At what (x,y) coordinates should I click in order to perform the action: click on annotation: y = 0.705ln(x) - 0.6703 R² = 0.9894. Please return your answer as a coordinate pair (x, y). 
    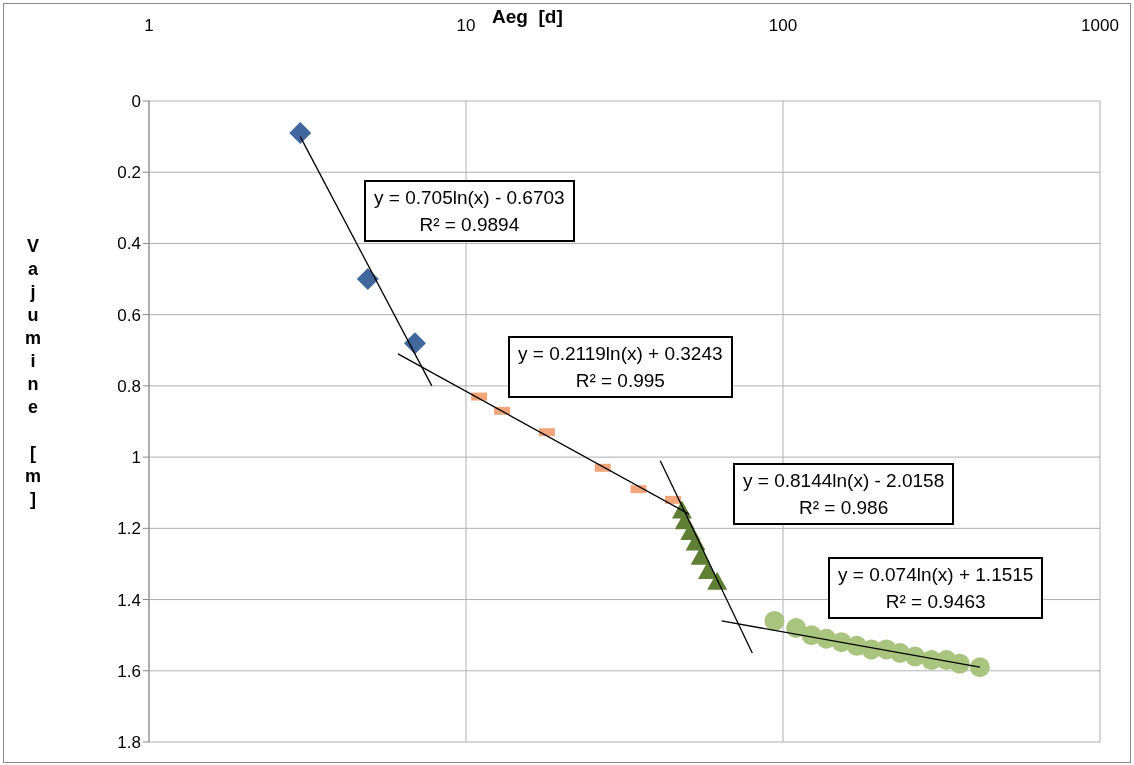
    Looking at the image, I should click on (469, 211).